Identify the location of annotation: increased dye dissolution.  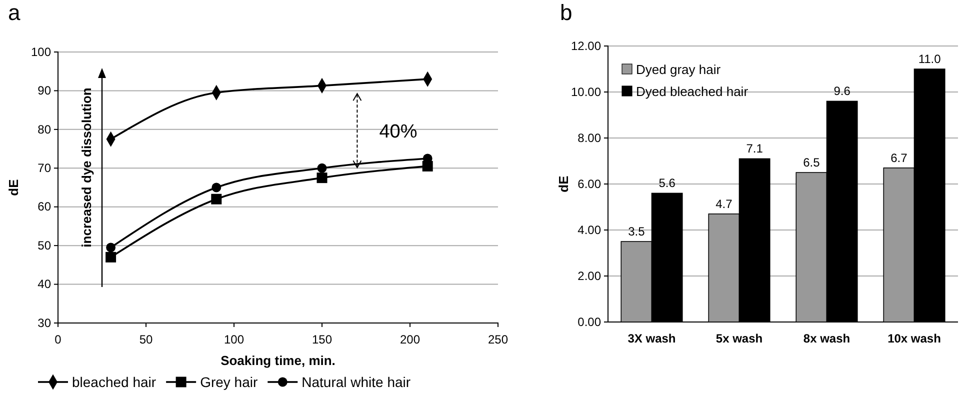
(86, 168).